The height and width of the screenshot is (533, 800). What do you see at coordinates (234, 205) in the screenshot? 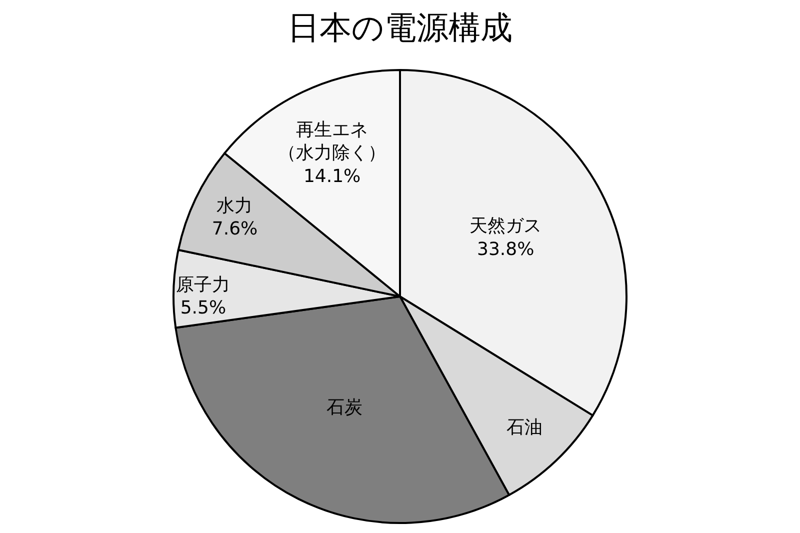
I see `slice-label: 水力` at bounding box center [234, 205].